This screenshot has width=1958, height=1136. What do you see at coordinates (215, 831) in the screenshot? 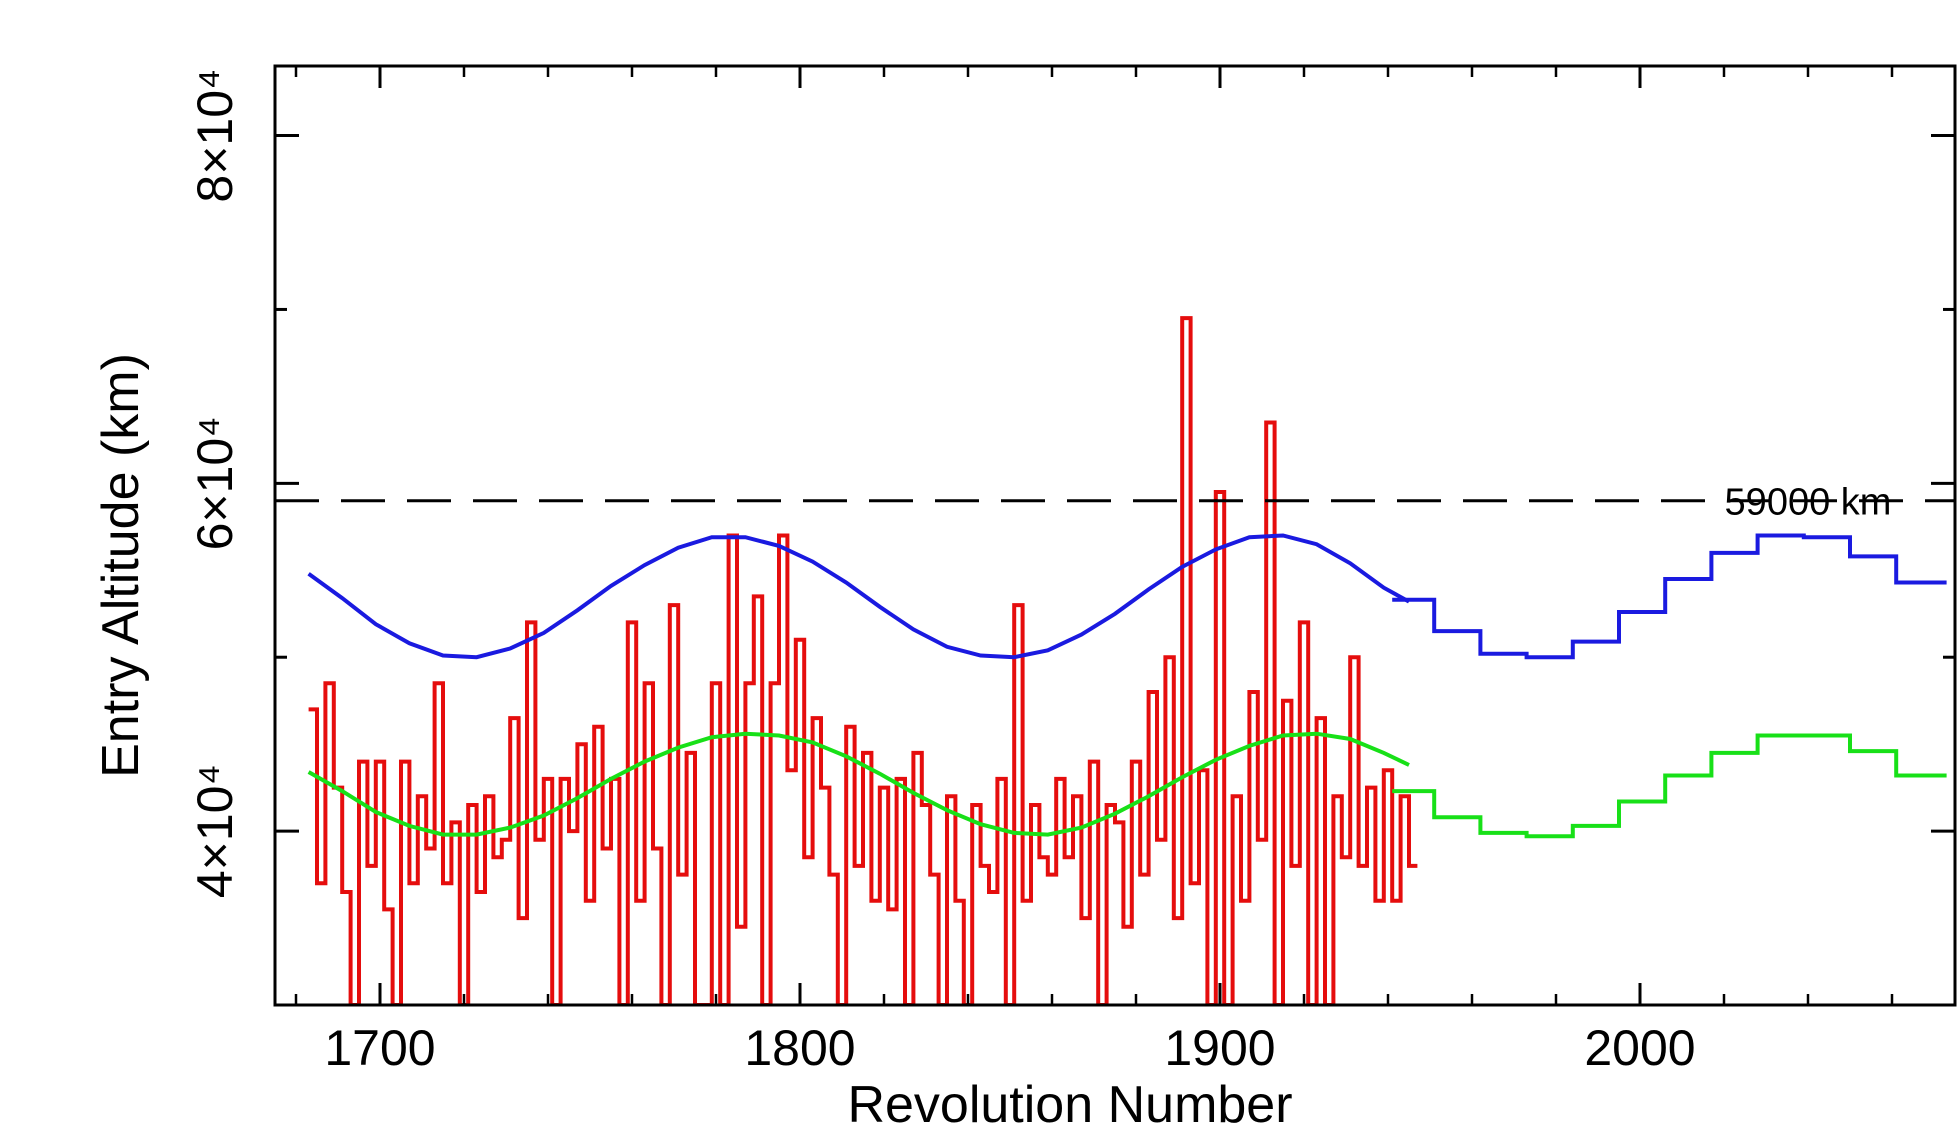
I see `y-tick-label: 4×10⁴` at bounding box center [215, 831].